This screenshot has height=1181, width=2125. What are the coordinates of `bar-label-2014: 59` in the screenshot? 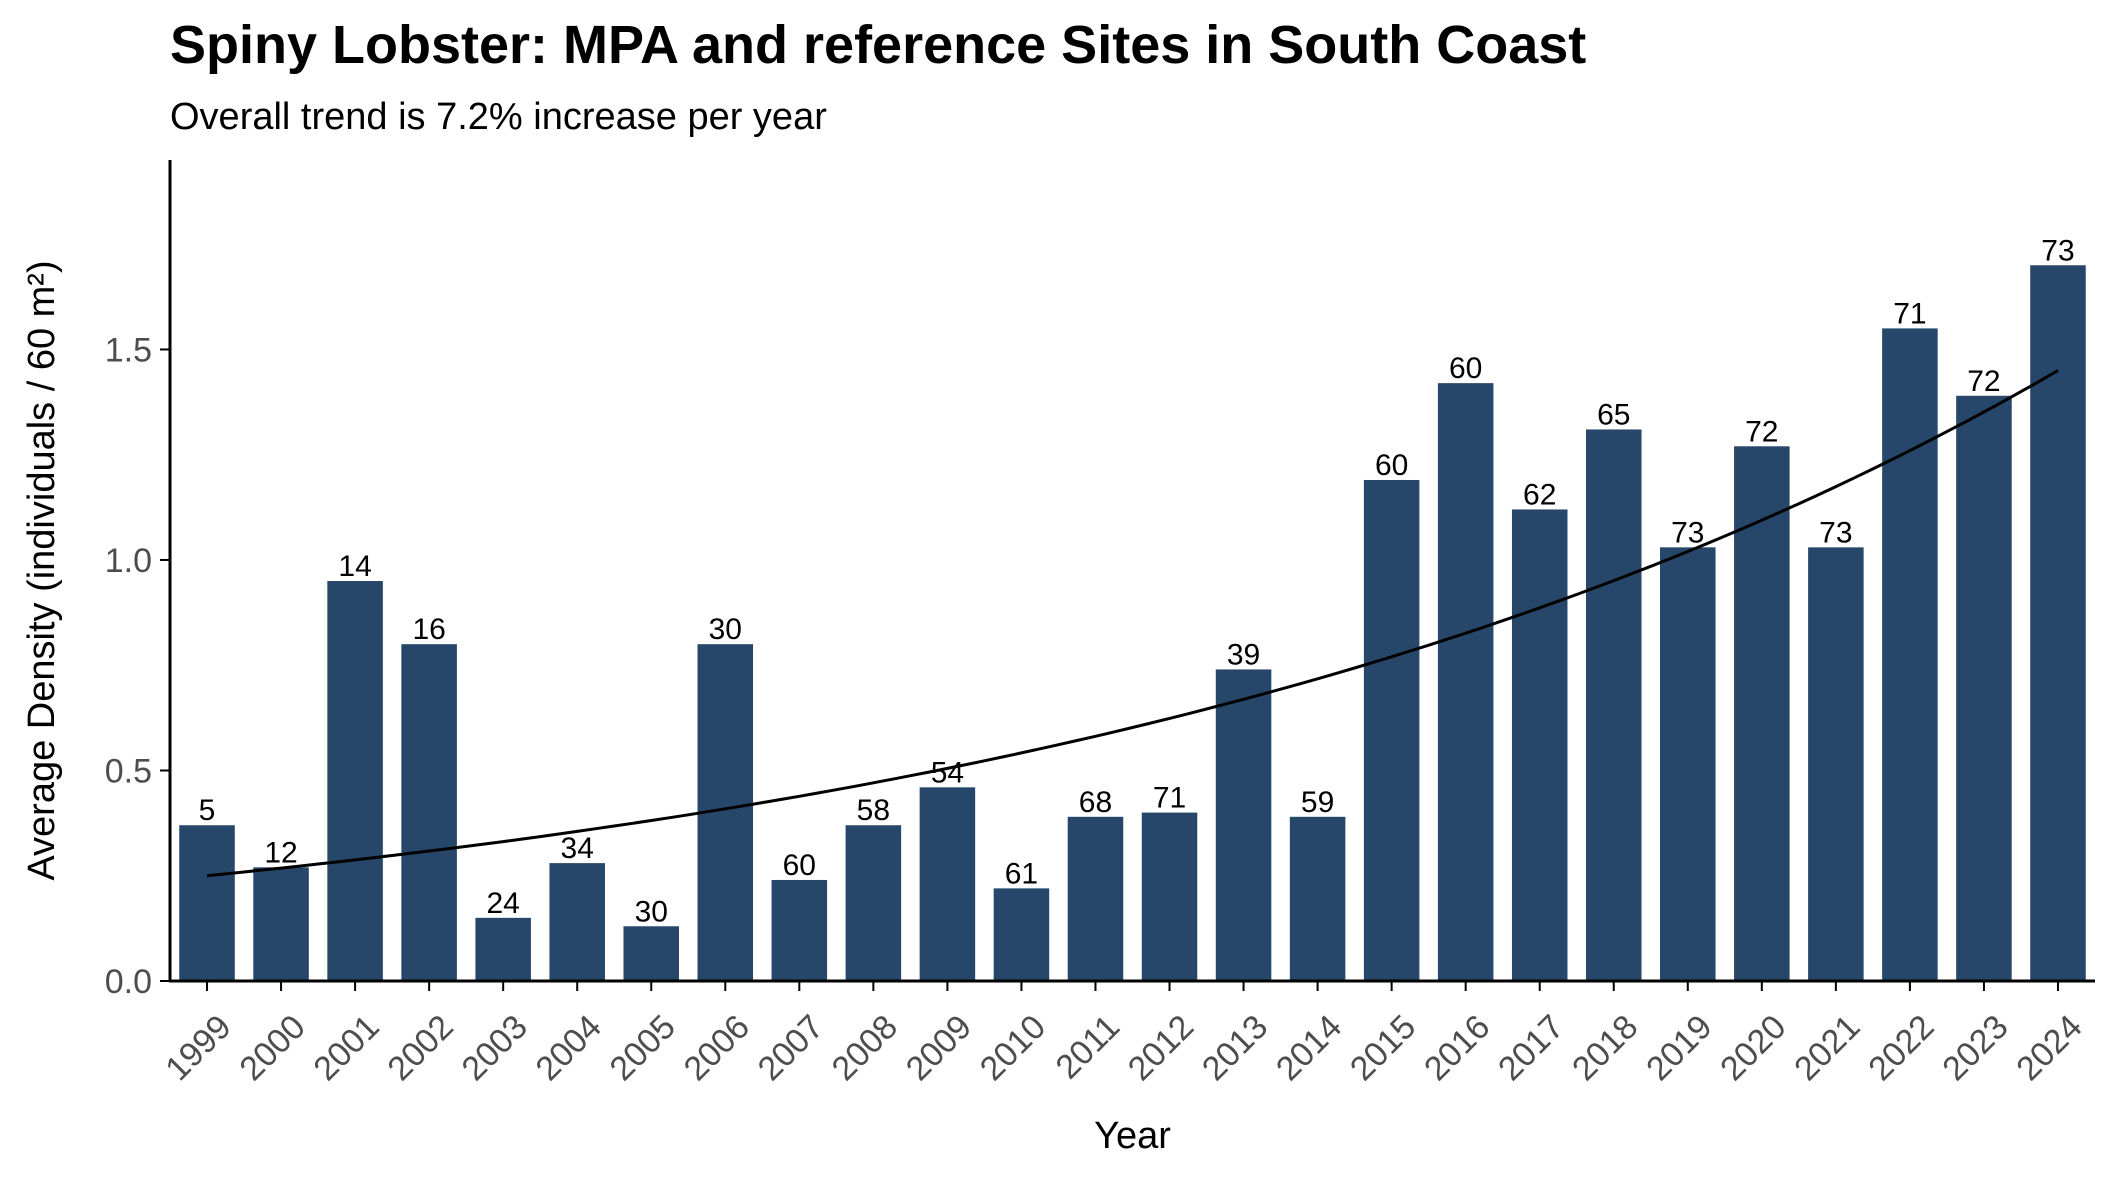 It's located at (1317, 802).